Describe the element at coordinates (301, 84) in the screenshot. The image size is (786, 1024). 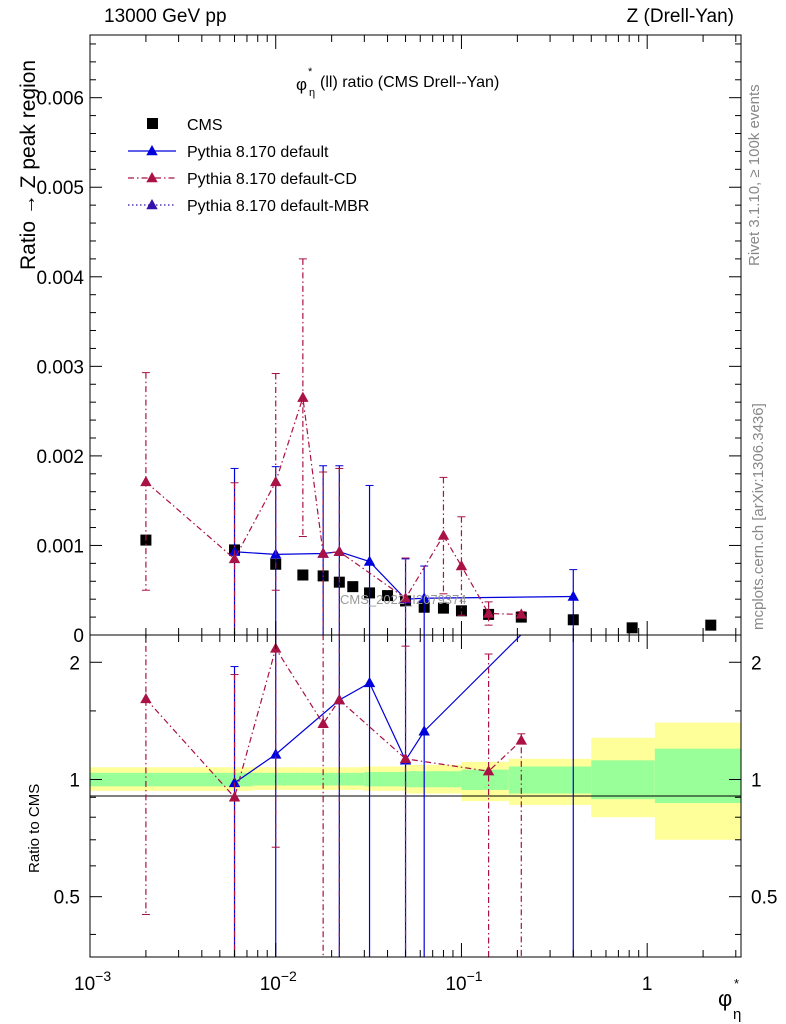
I see `phi-symbol-title: φ` at that location.